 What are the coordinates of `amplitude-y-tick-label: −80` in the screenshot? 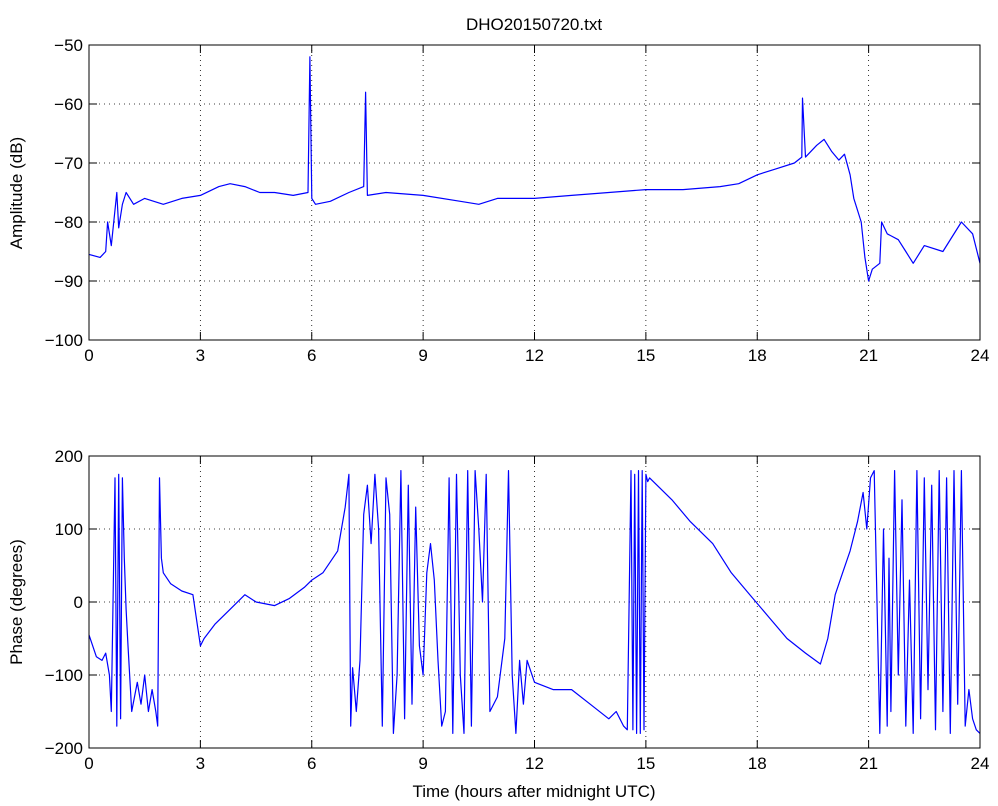 It's located at (68, 222).